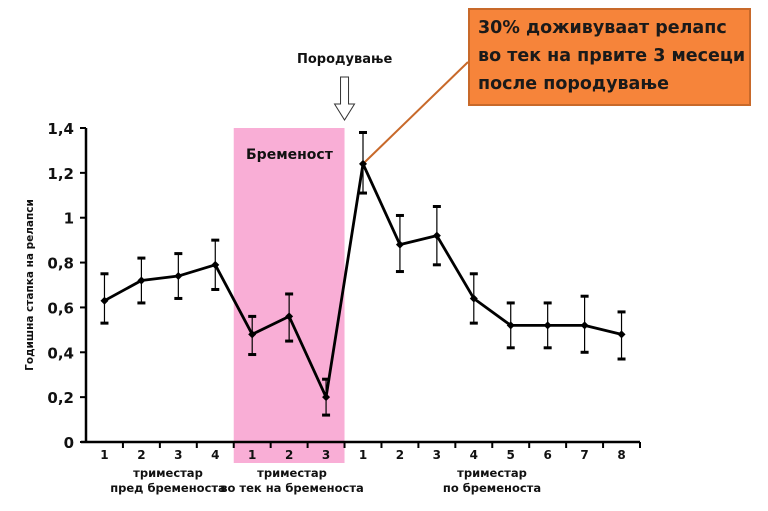 Image resolution: width=768 pixels, height=511 pixels. I want to click on down-arrow-shape, so click(344, 98).